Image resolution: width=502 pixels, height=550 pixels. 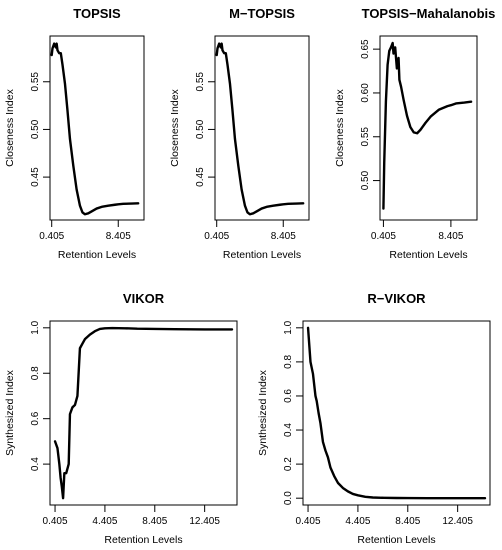 I want to click on panel-title: R−VIKOR, so click(x=396, y=298).